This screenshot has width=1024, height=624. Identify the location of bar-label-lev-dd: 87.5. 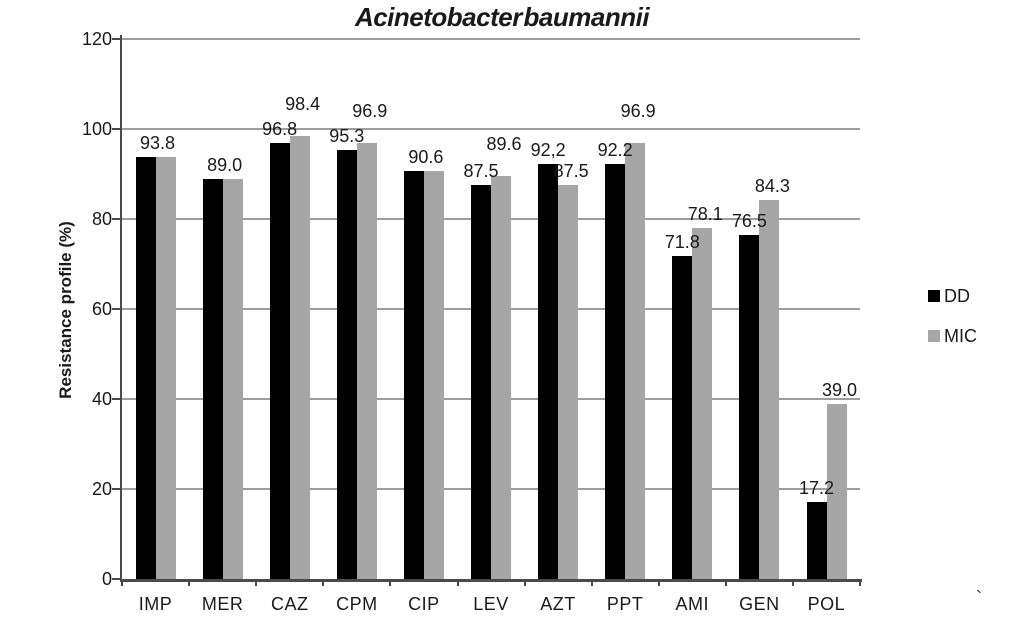
(481, 171).